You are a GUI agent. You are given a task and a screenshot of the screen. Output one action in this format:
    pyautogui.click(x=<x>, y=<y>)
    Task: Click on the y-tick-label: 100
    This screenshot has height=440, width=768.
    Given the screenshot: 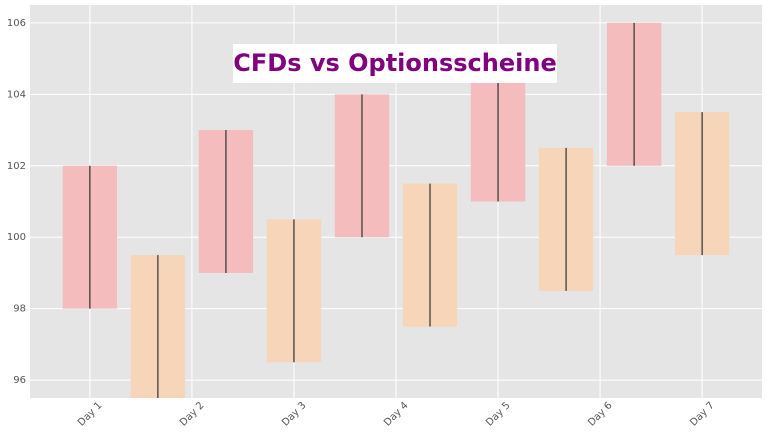 What is the action you would take?
    pyautogui.click(x=16, y=237)
    